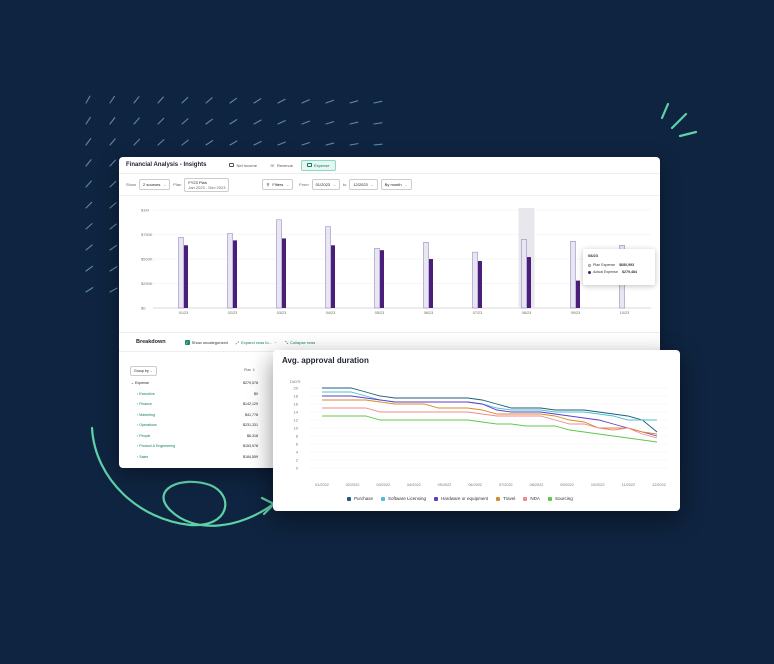  Describe the element at coordinates (300, 342) in the screenshot. I see `collapse-rows-button: ⤡ Collapse rows` at that location.